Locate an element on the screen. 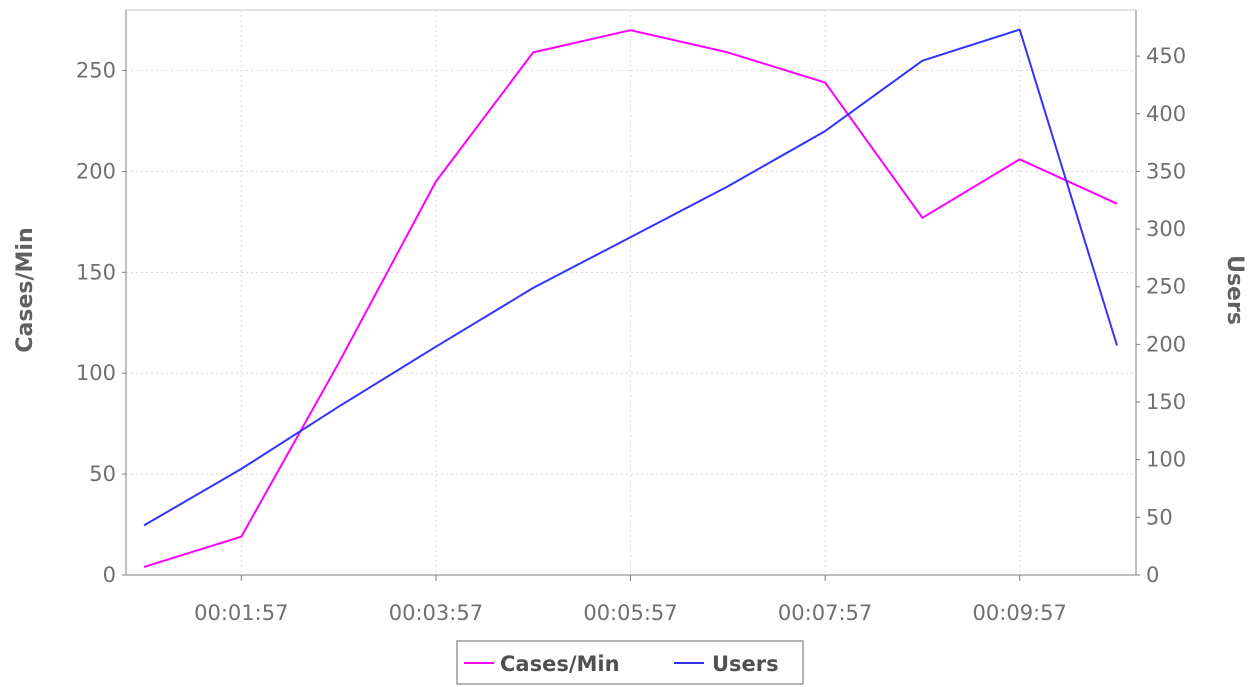 The image size is (1257, 687). legend-label-cases-min: Cases/Min is located at coordinates (560, 664).